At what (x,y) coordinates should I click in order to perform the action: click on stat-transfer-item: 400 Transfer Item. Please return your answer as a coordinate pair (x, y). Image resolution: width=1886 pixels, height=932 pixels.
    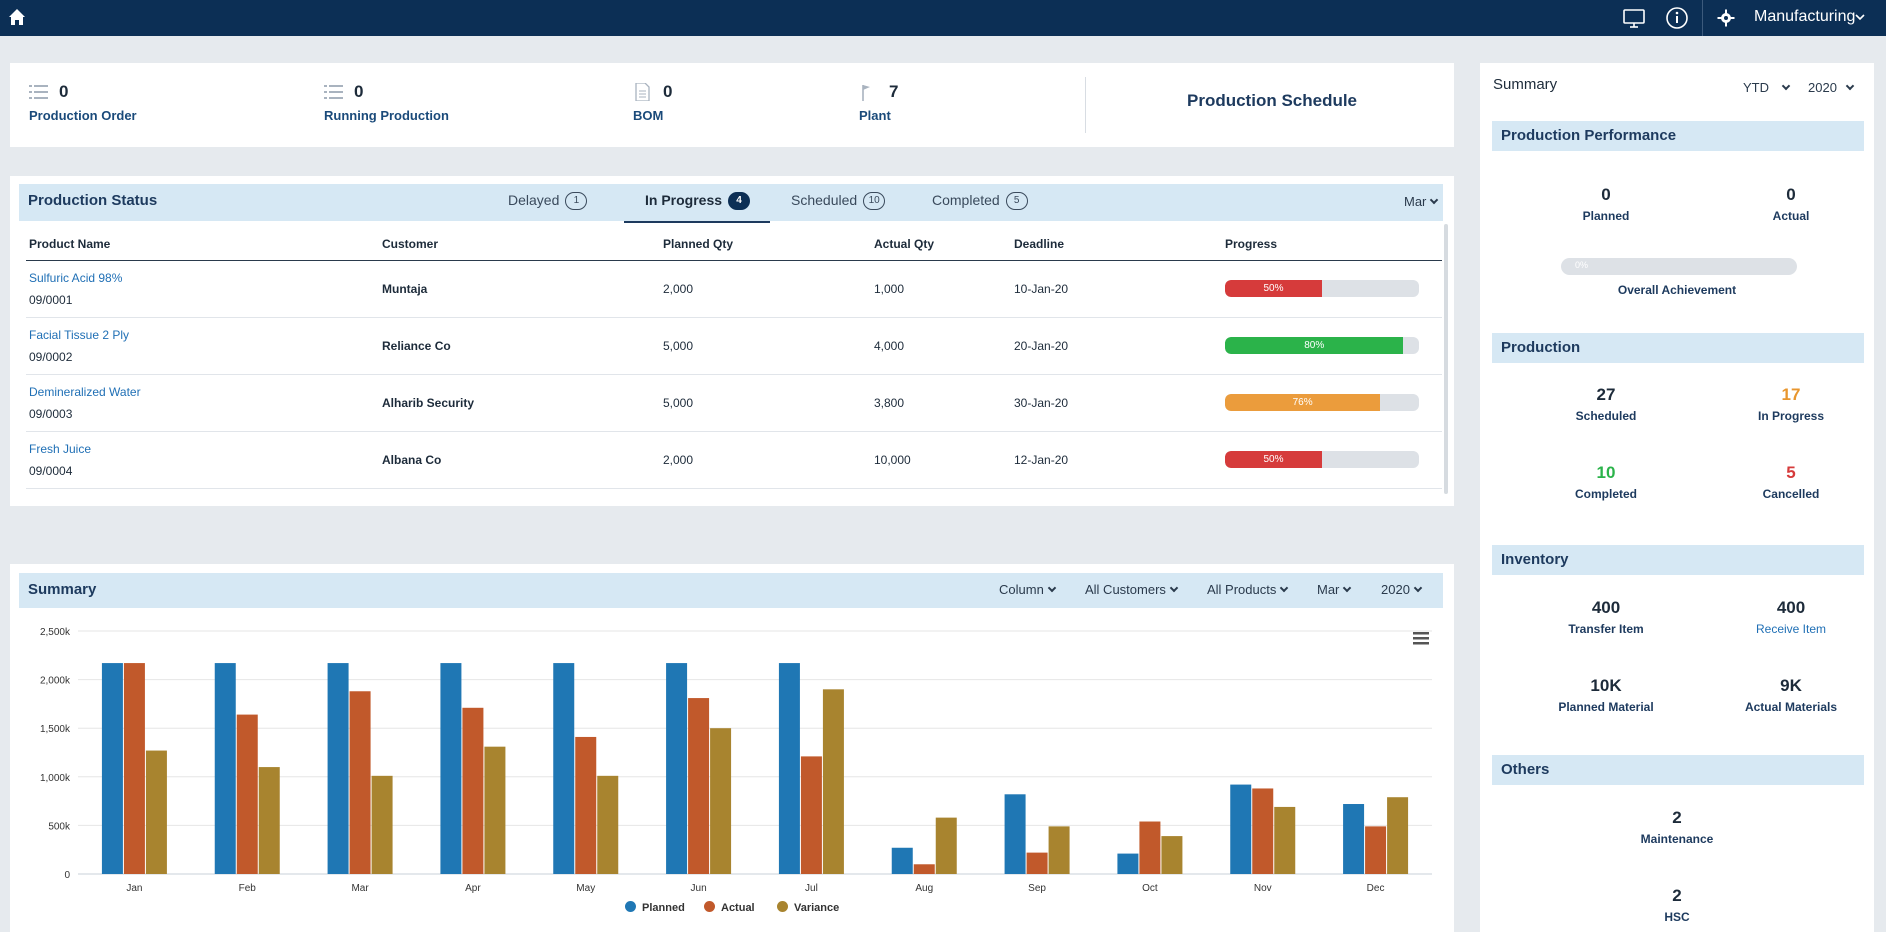
    Looking at the image, I should click on (1606, 617).